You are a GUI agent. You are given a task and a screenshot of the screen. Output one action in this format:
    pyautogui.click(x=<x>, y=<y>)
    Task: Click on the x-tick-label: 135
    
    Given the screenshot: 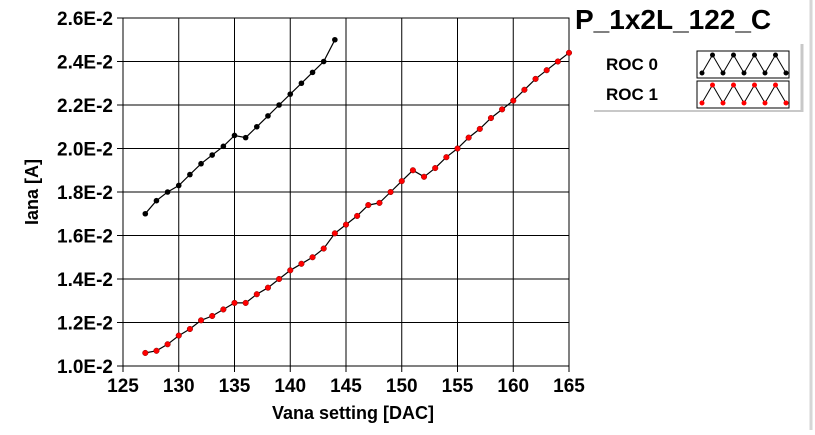 What is the action you would take?
    pyautogui.click(x=235, y=386)
    